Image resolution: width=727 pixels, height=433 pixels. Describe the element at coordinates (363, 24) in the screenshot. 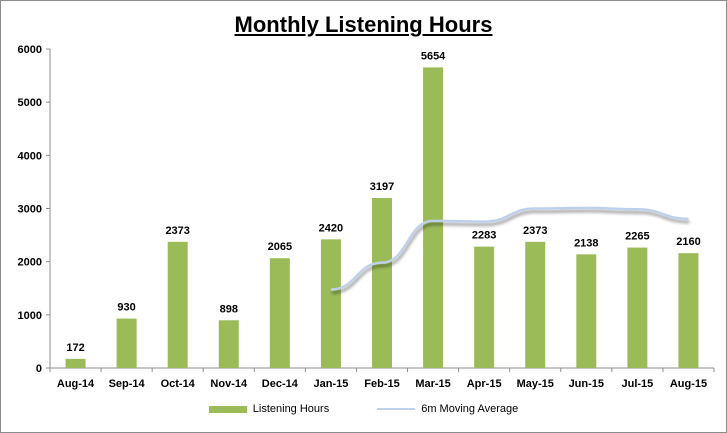

I see `chart-title: Monthly Listening Hours` at that location.